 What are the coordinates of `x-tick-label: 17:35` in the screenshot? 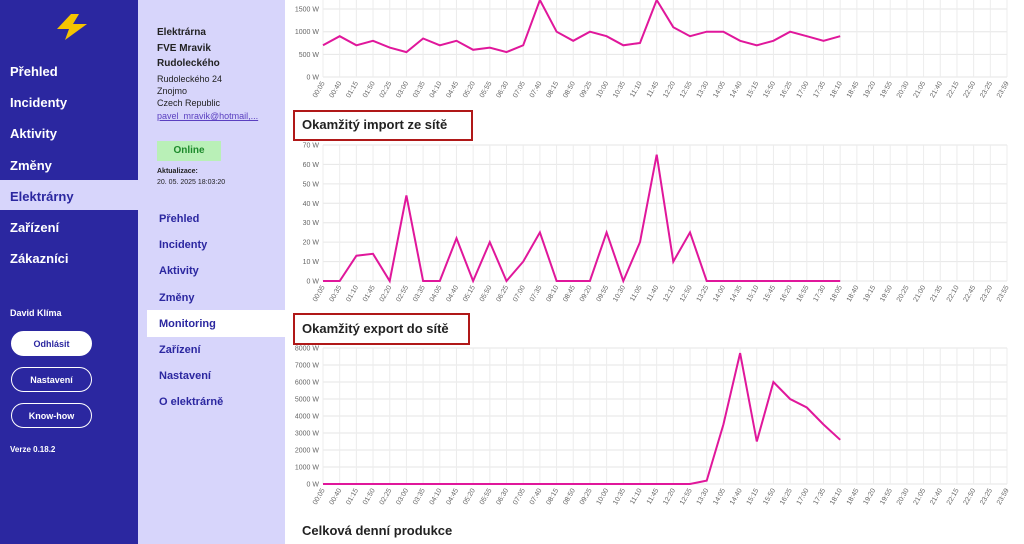 It's located at (819, 89).